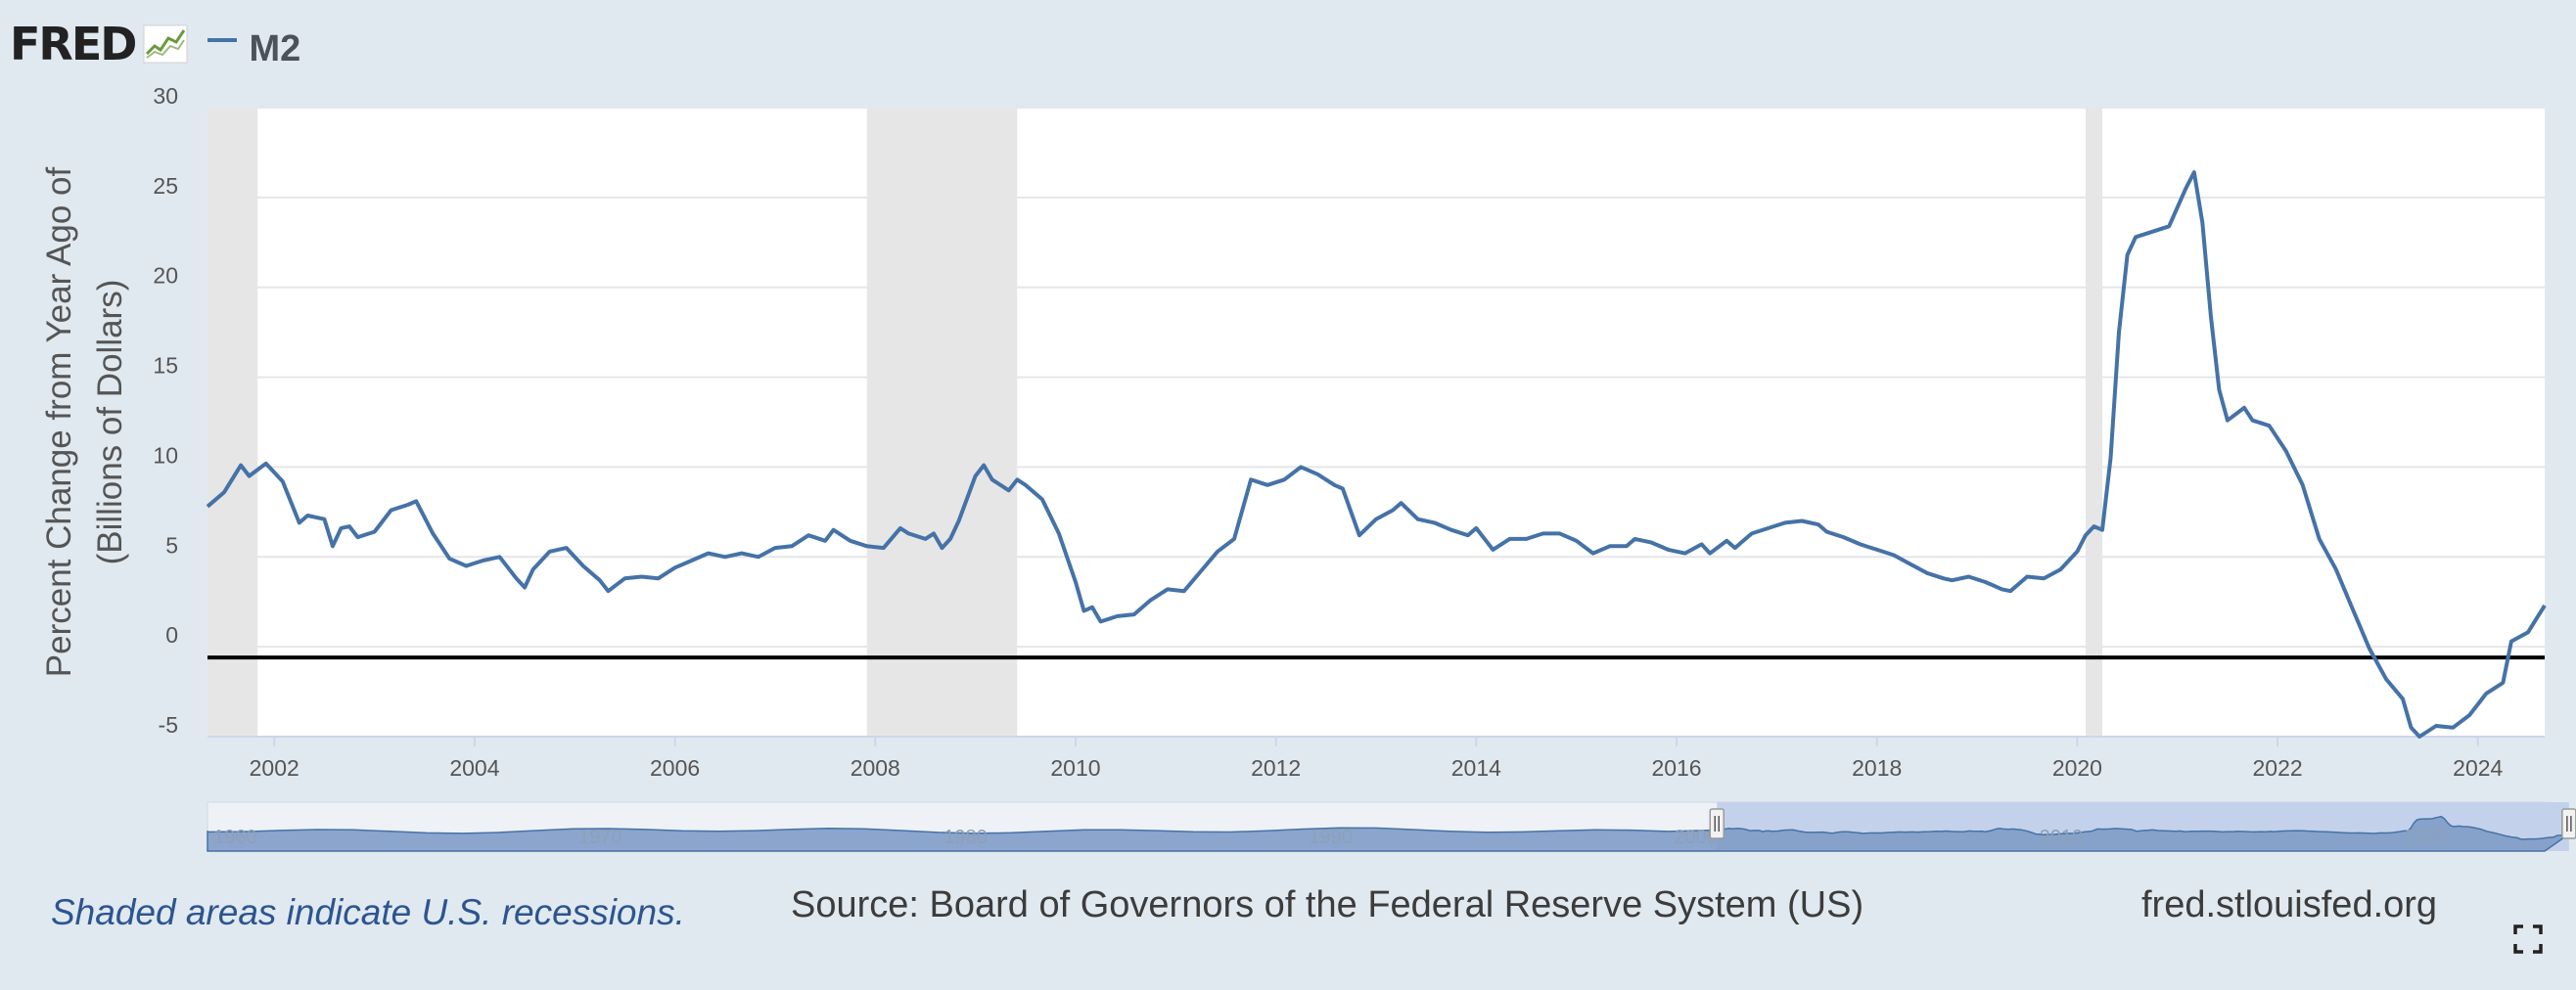 The image size is (2576, 990). I want to click on y-tick-label: 20, so click(165, 276).